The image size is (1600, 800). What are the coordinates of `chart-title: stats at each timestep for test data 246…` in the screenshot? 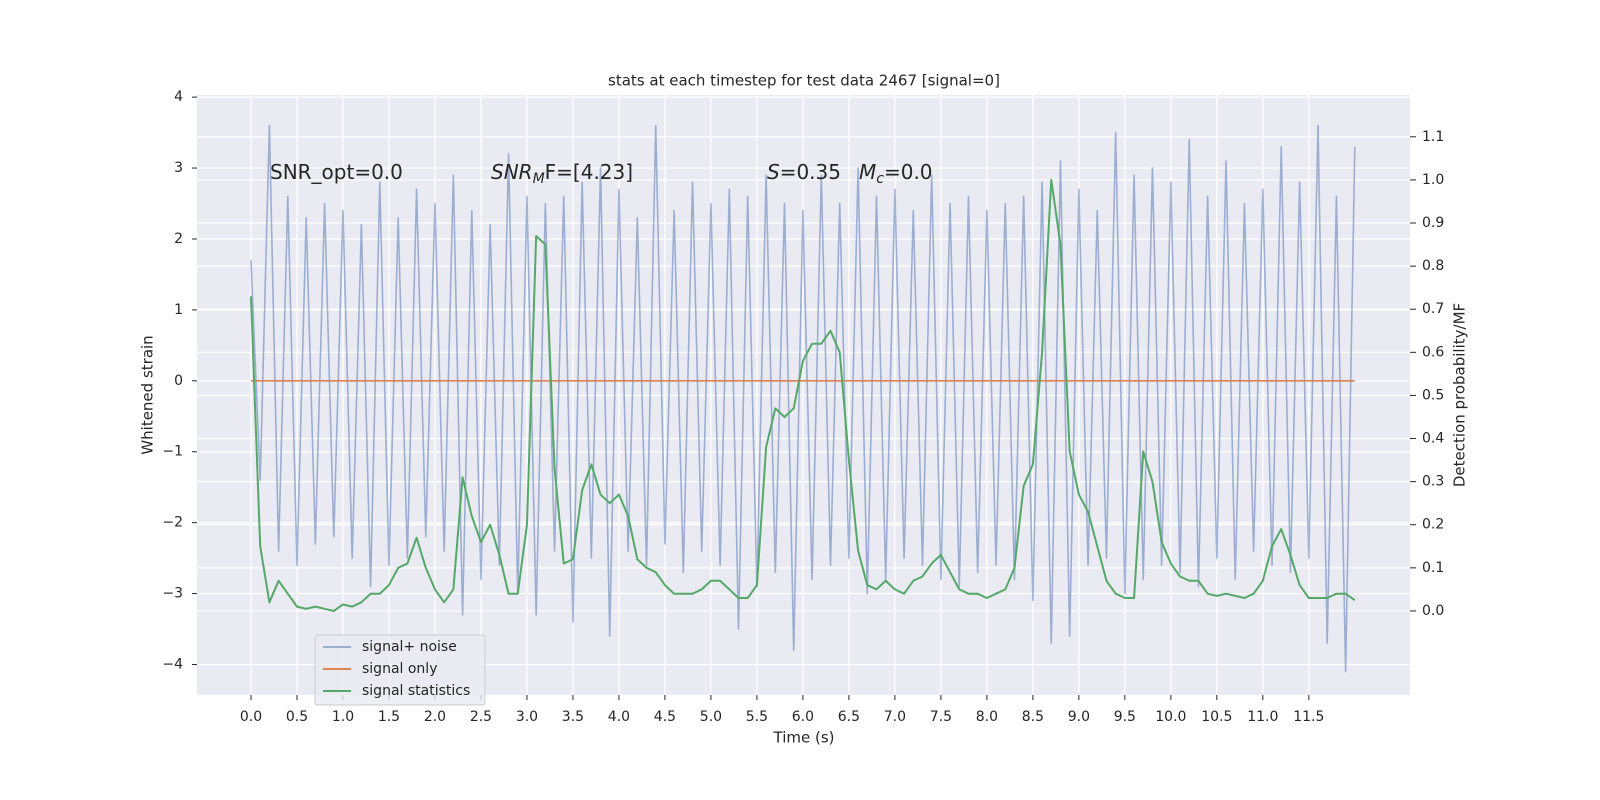 It's located at (804, 81).